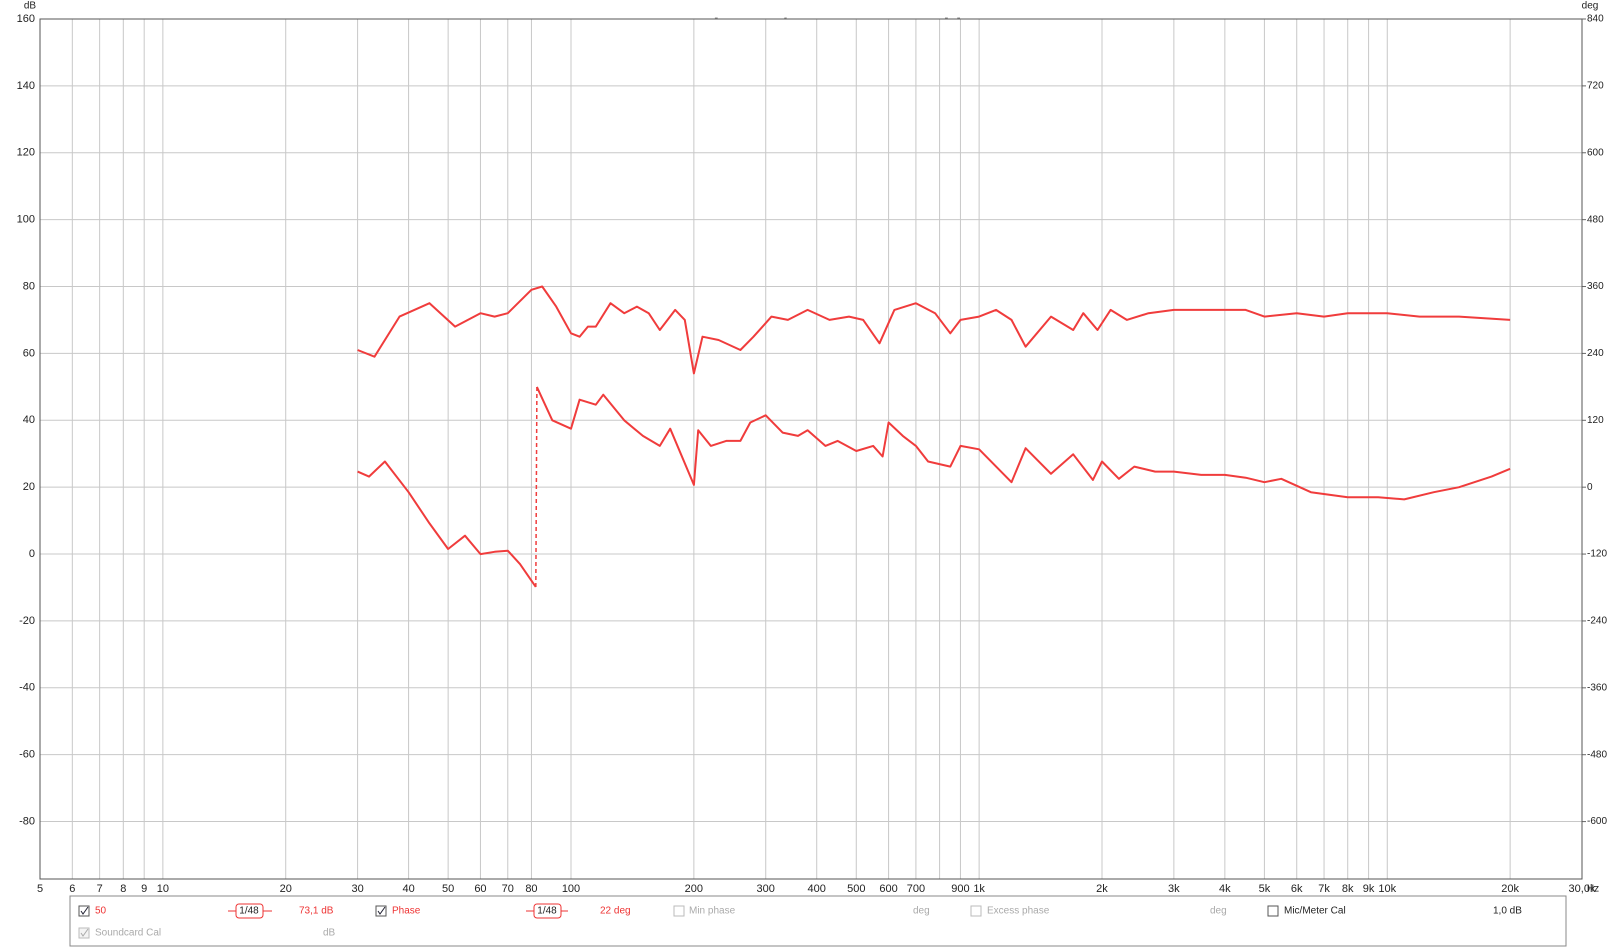 The height and width of the screenshot is (951, 1617). Describe the element at coordinates (1595, 152) in the screenshot. I see `y2-tick-label: 600` at that location.